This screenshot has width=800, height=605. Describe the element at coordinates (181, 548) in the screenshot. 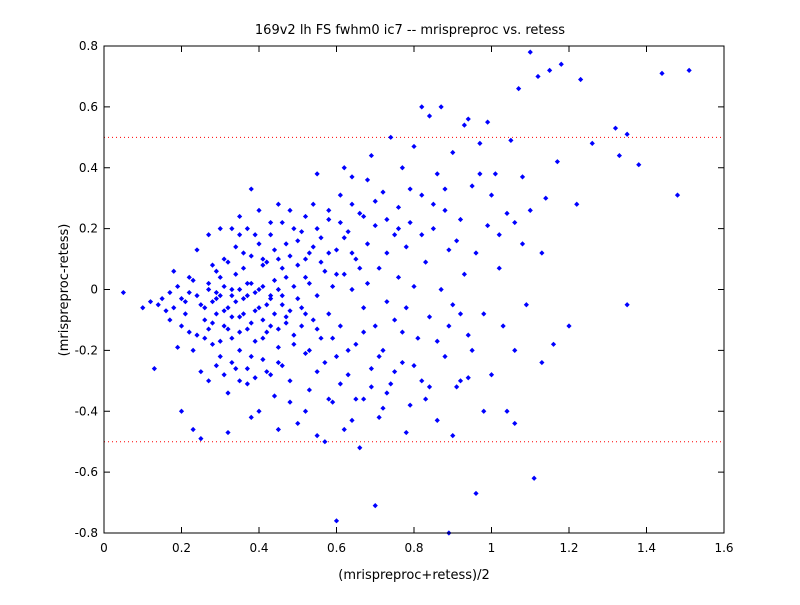

I see `x-tick-label-1: 0.2` at that location.